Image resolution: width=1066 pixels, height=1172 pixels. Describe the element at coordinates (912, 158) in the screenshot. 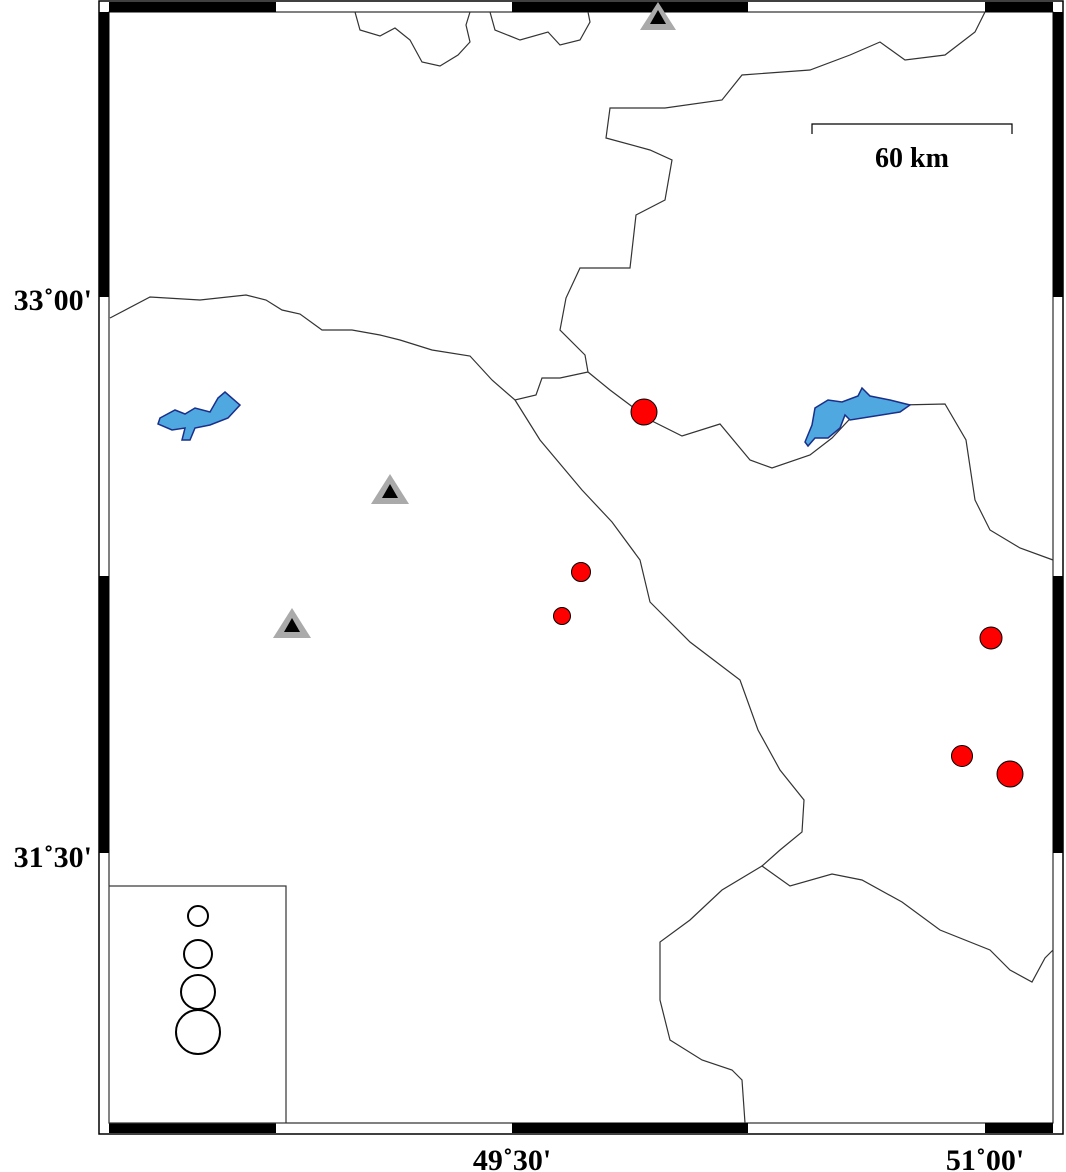

I see `scale-label: 60 km` at that location.